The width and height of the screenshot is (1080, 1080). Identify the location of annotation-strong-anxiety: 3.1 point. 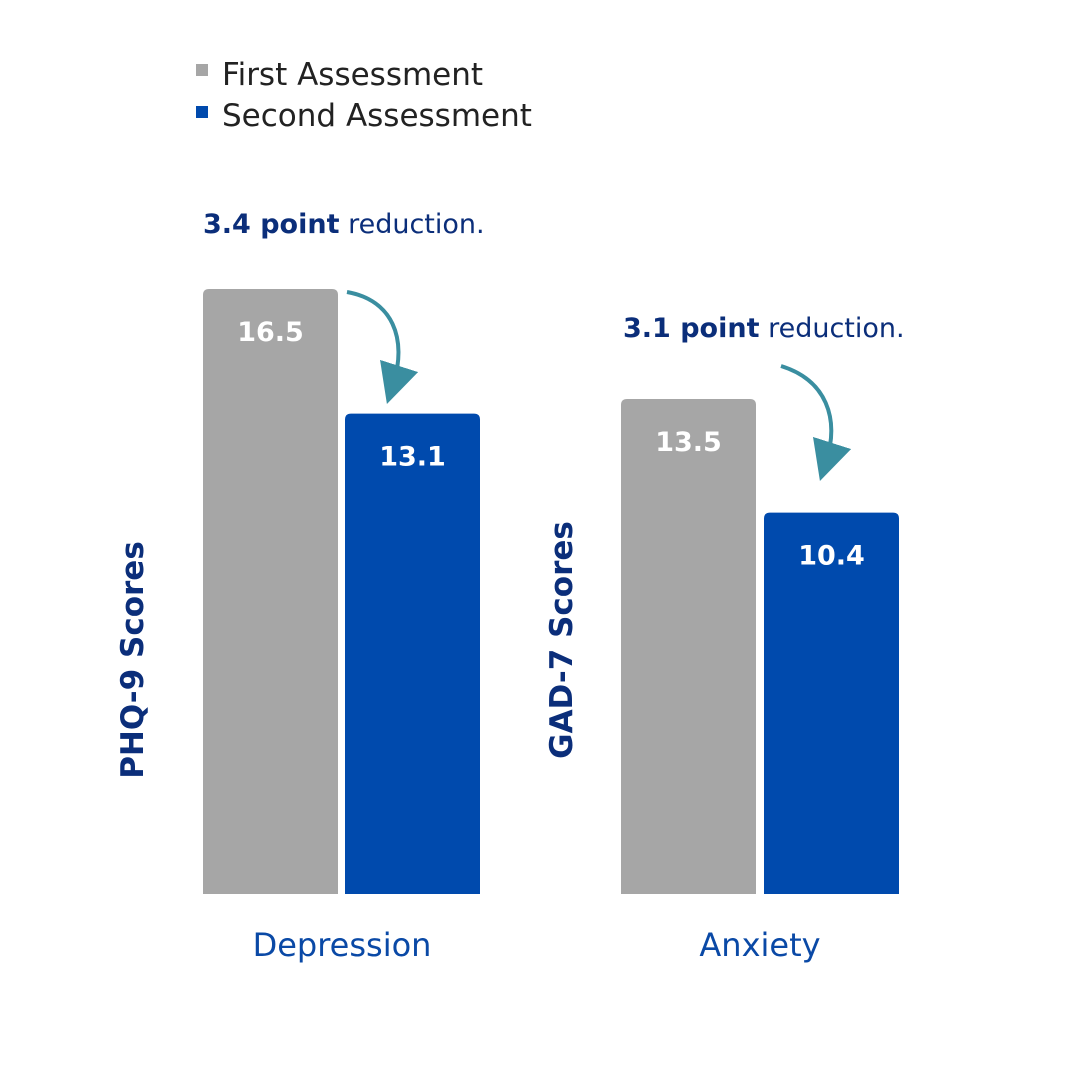
(691, 328).